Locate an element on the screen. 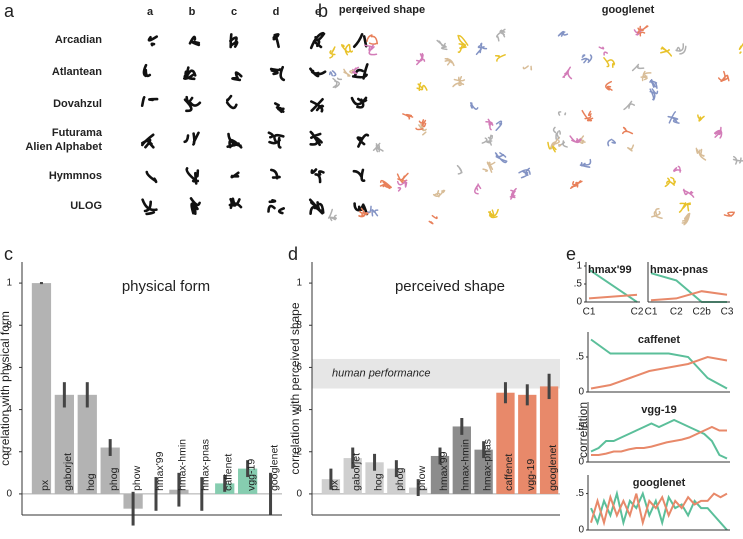 The height and width of the screenshot is (539, 743). category-label: px is located at coordinates (45, 485).